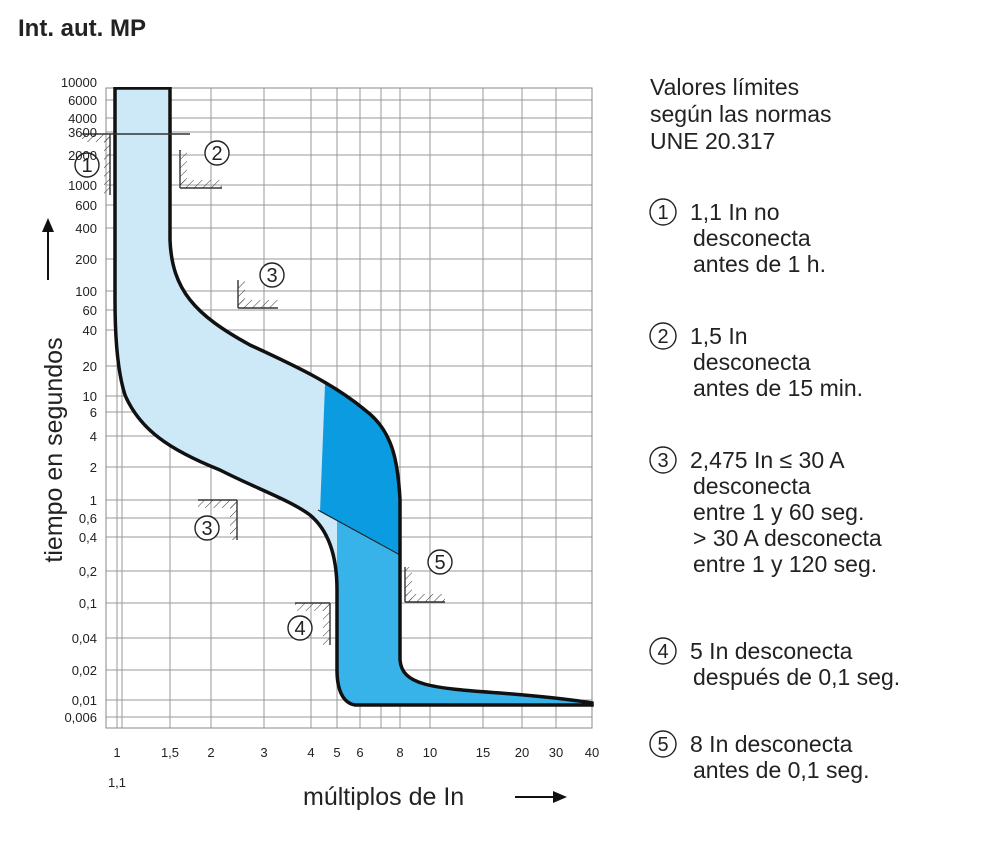 This screenshot has height=866, width=1000. What do you see at coordinates (93, 436) in the screenshot?
I see `y-tick-label: 4` at bounding box center [93, 436].